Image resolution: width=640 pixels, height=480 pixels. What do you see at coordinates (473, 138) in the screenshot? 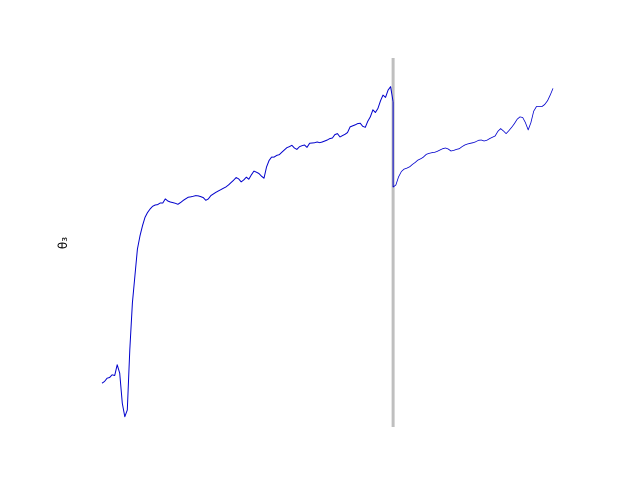
I see `series-line-after-divider` at bounding box center [473, 138].